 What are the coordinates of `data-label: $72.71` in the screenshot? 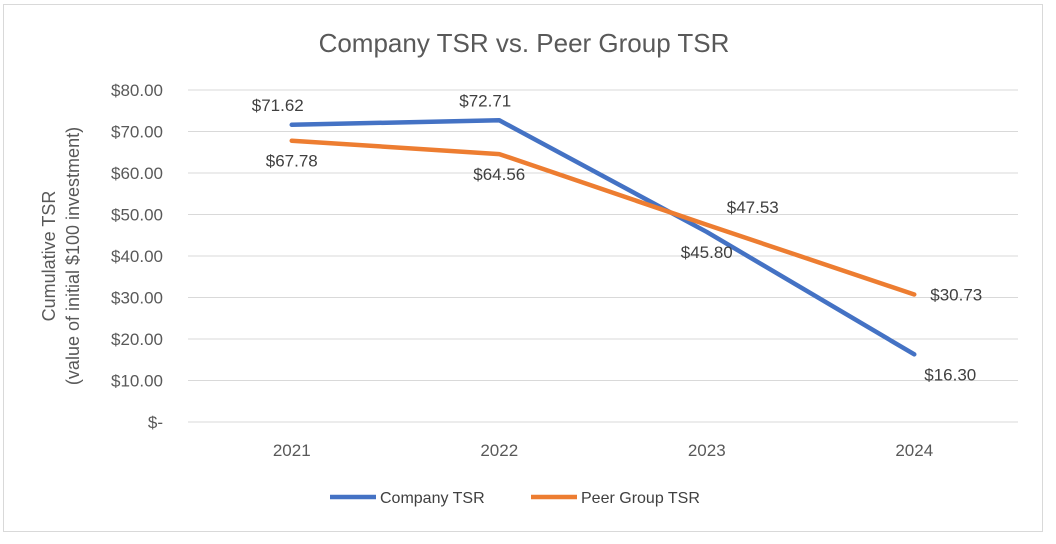 It's located at (485, 100).